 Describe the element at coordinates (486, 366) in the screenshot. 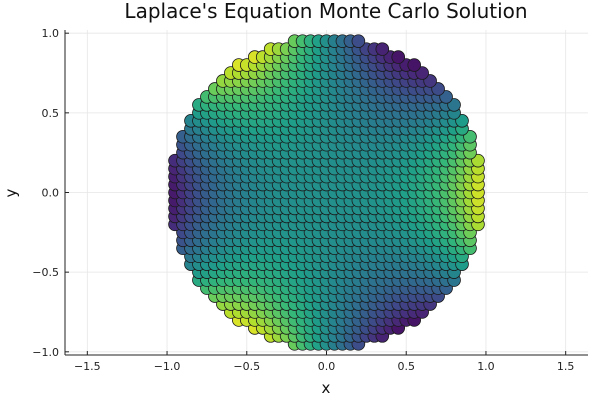

I see `x-tick-label: 1.0` at that location.